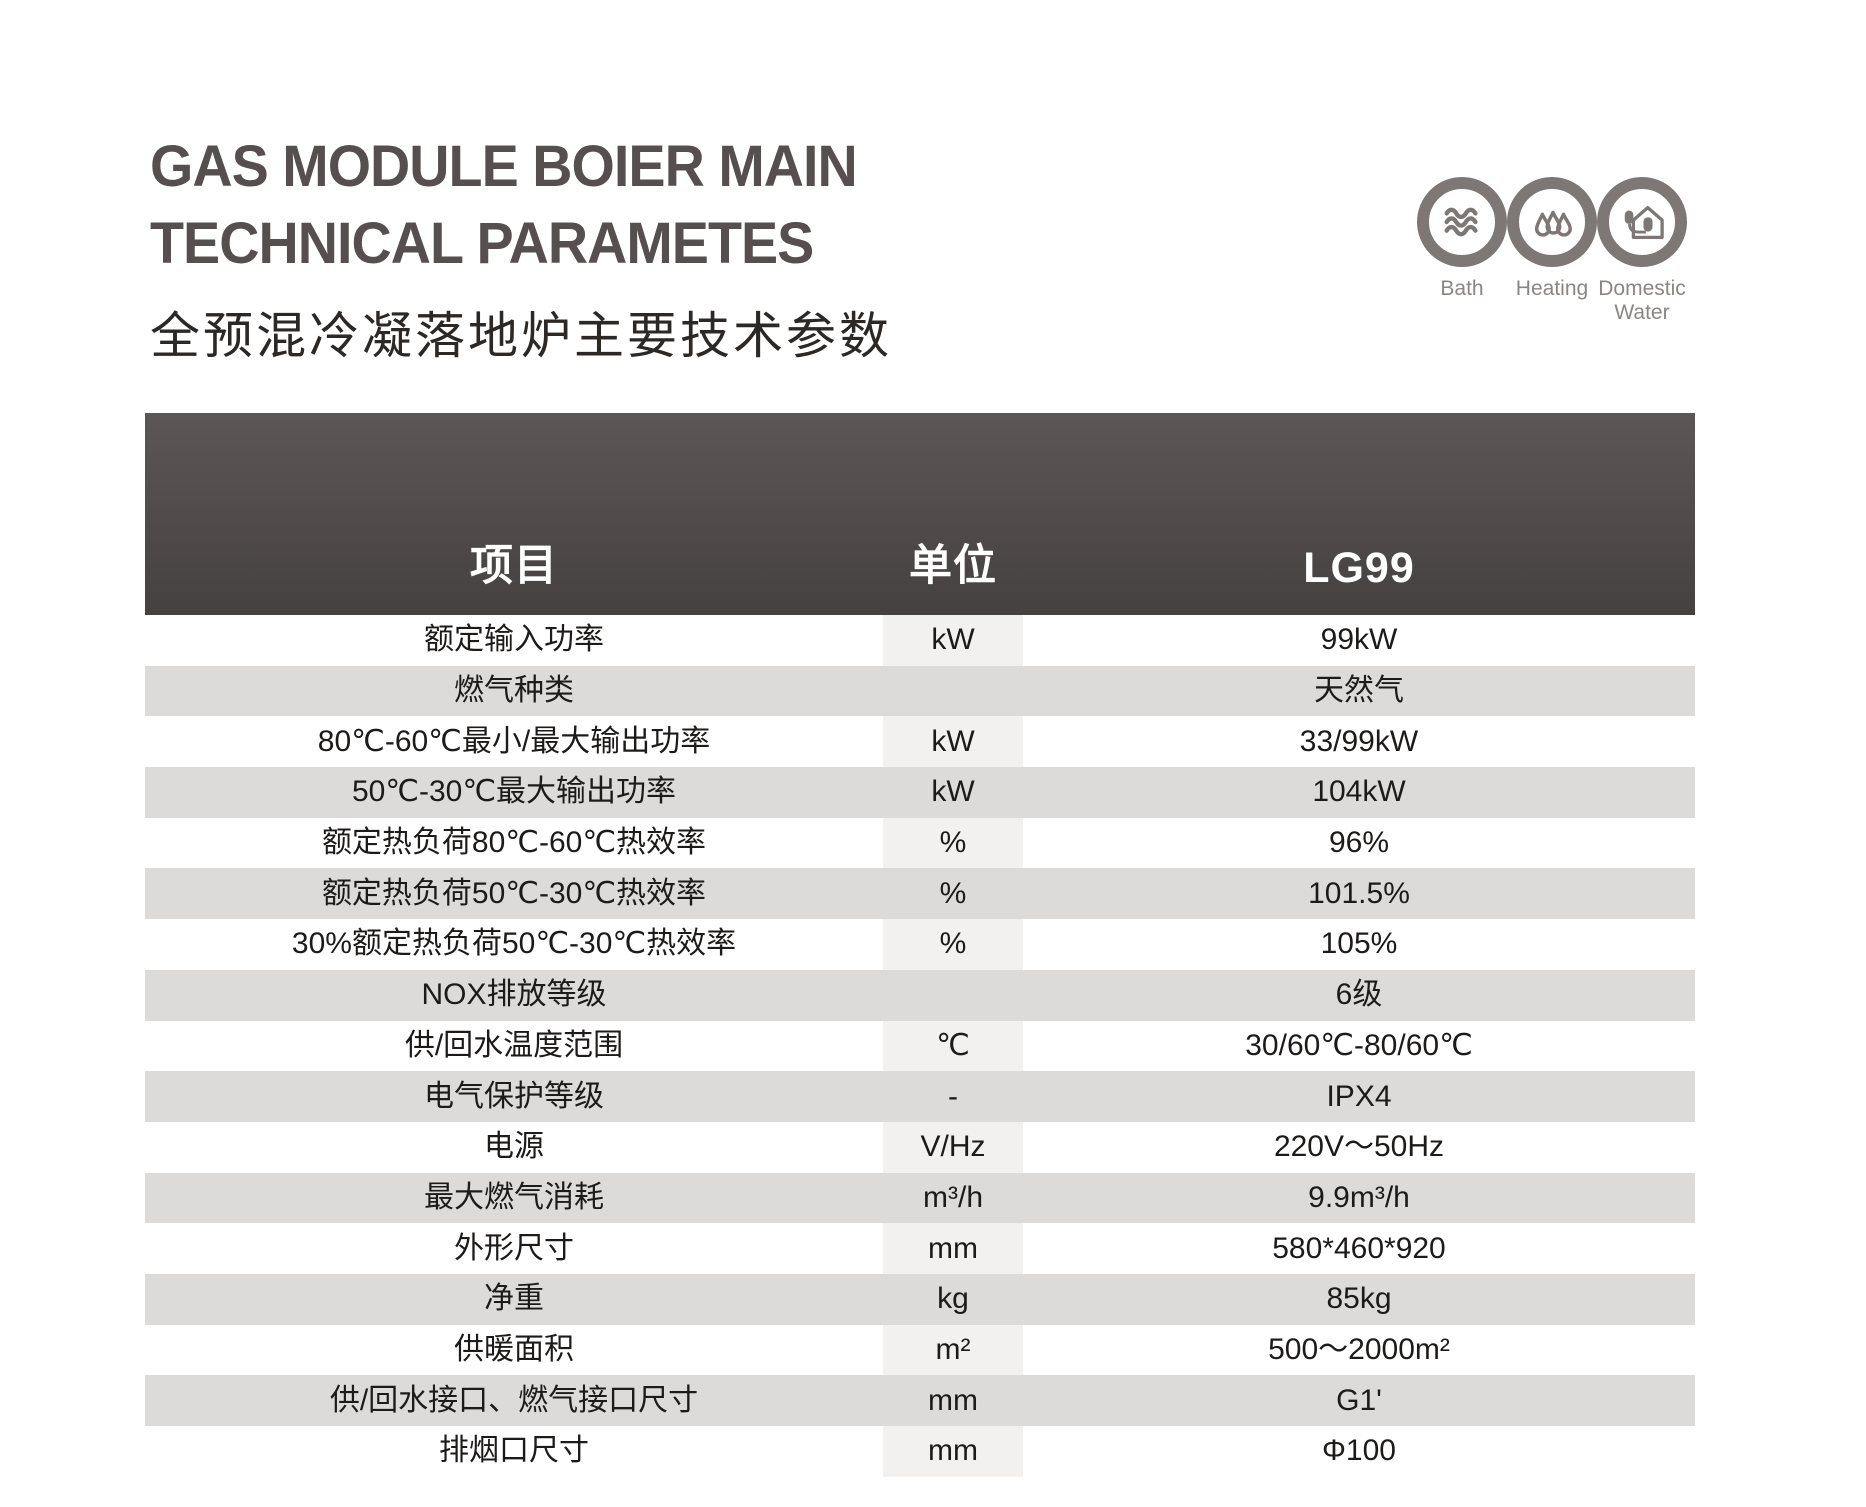 Image resolution: width=1866 pixels, height=1507 pixels. What do you see at coordinates (1359, 691) in the screenshot?
I see `row-value: 天然气` at bounding box center [1359, 691].